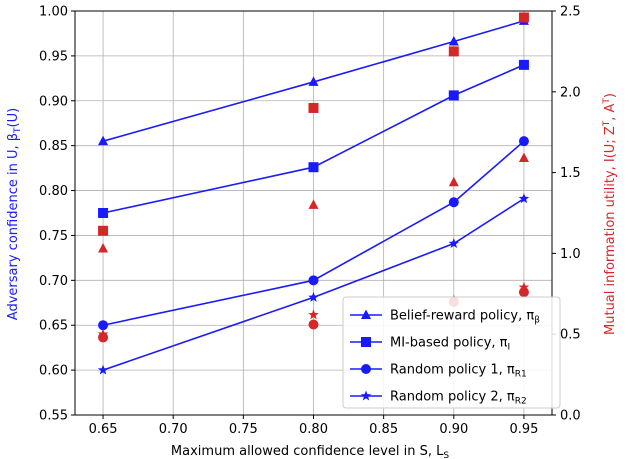 Image resolution: width=631 pixels, height=459 pixels. Describe the element at coordinates (570, 92) in the screenshot. I see `y-right-tick-label: 2.0` at that location.